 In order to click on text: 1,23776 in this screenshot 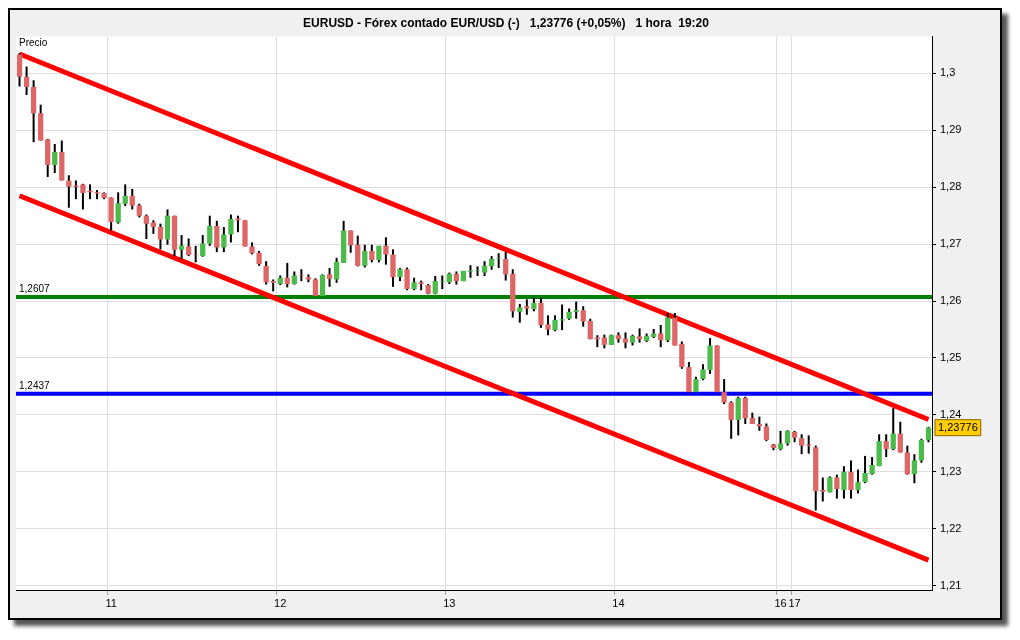, I will do `click(958, 426)`.